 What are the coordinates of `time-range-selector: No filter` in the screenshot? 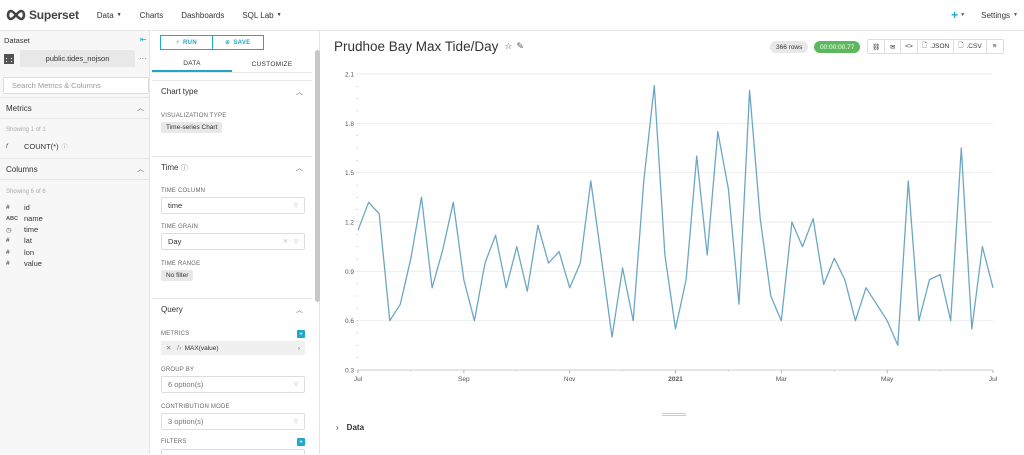 It's located at (177, 275).